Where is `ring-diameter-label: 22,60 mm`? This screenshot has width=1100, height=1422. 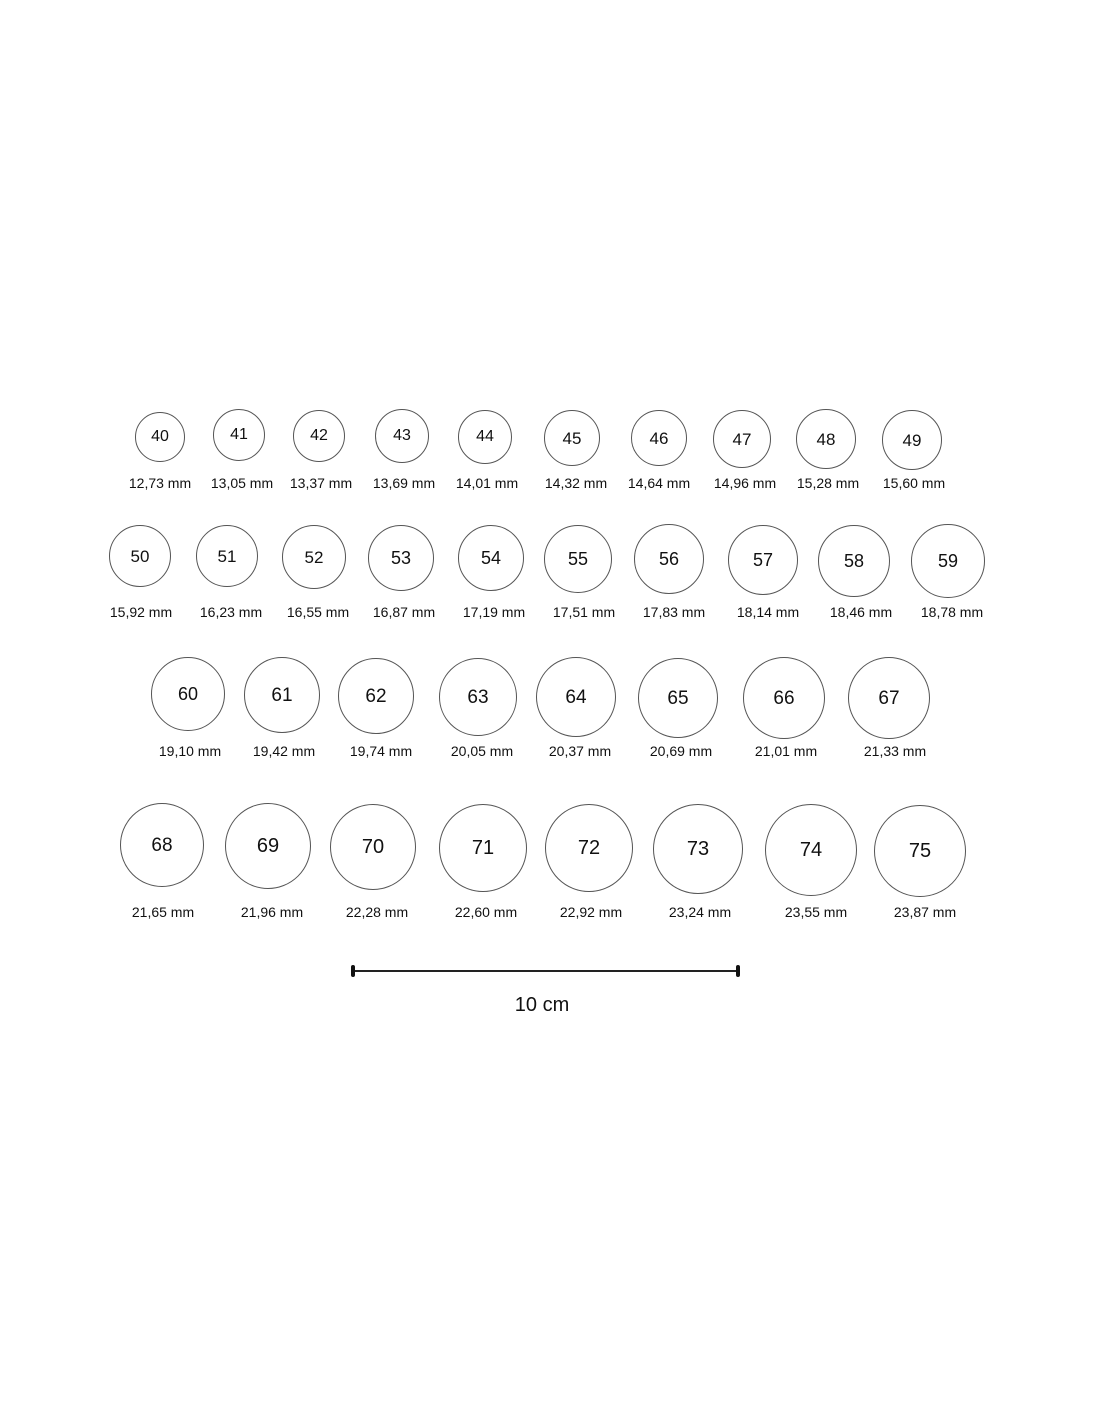 ring-diameter-label: 22,60 mm is located at coordinates (486, 912).